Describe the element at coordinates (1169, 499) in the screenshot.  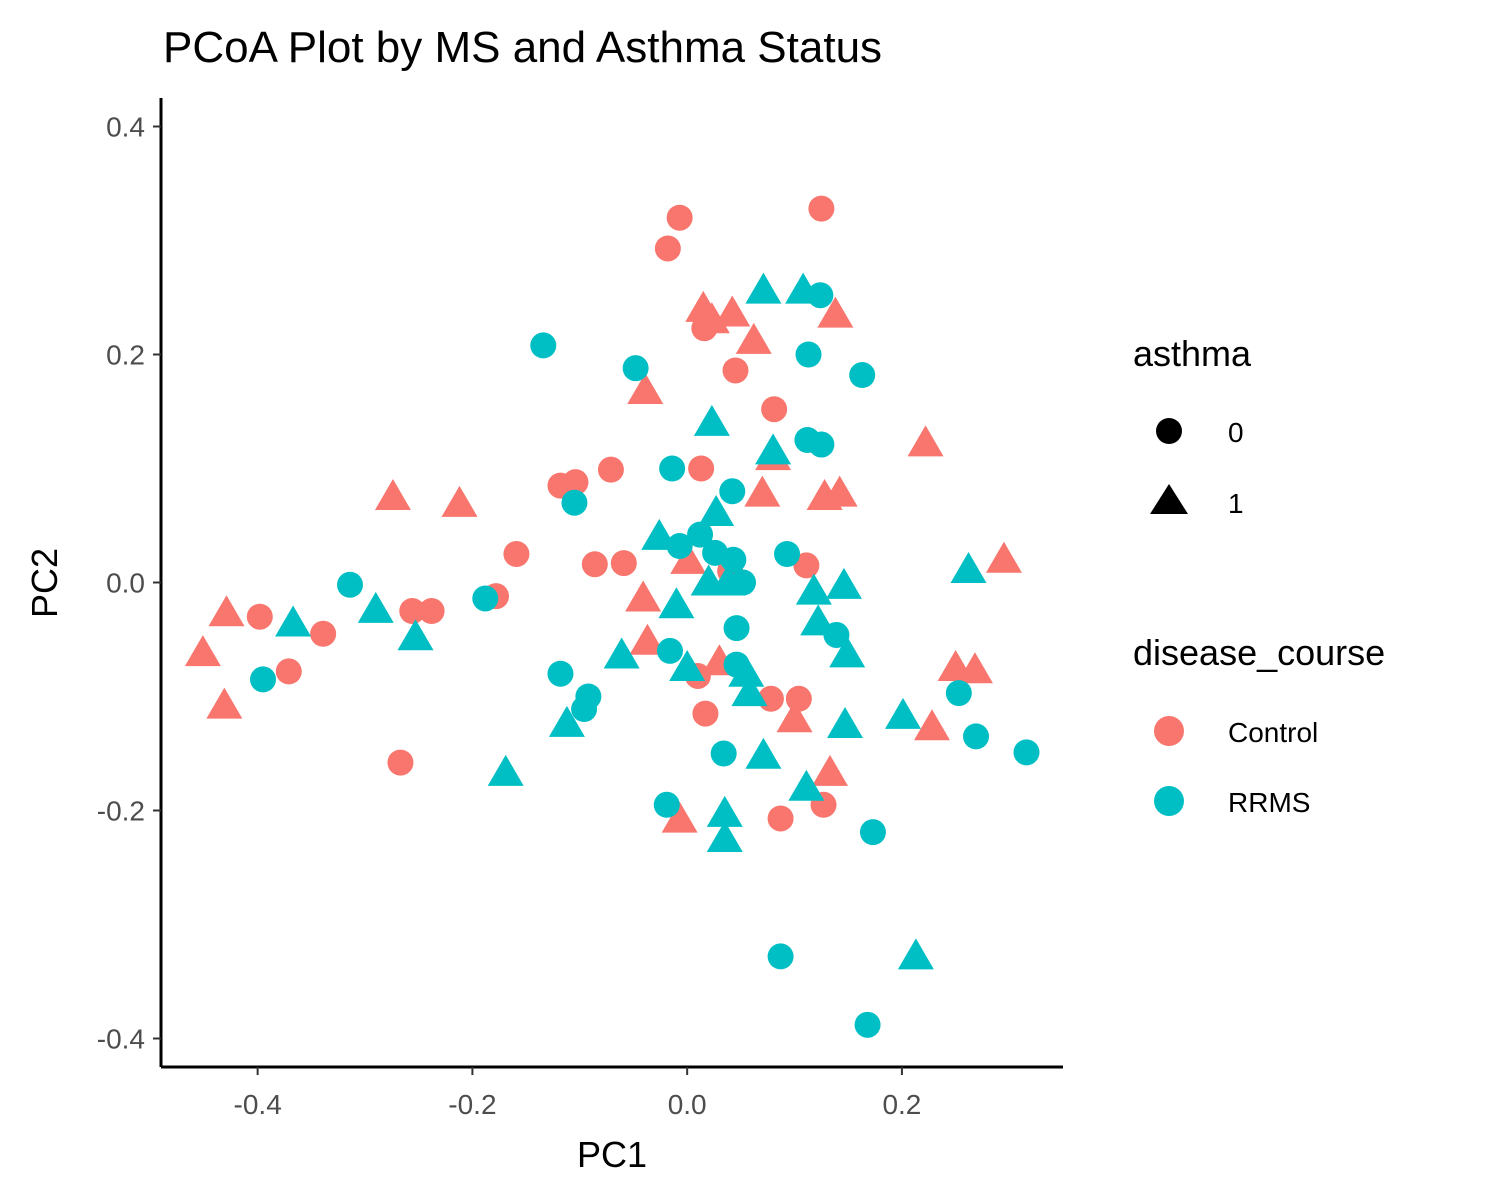
I see `legend-key-triangle` at that location.